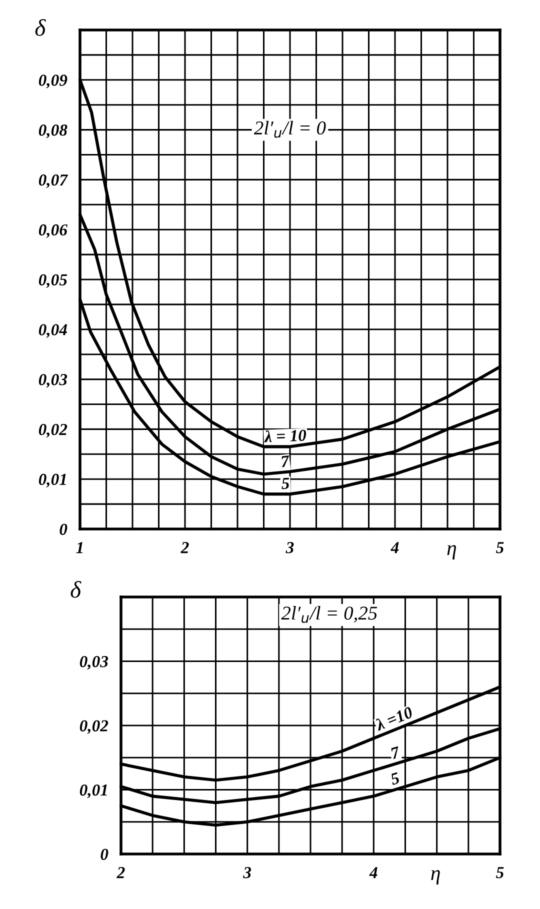  What do you see at coordinates (53, 131) in the screenshot?
I see `y-tick-label: 0,08` at bounding box center [53, 131].